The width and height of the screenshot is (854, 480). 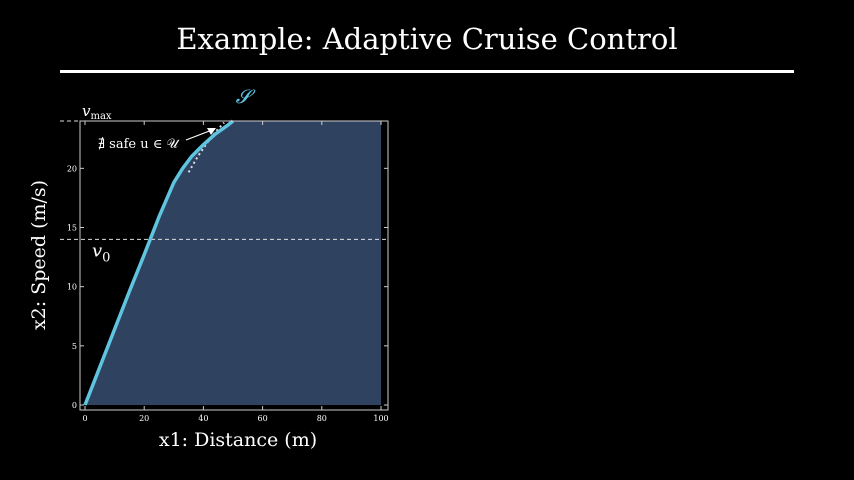 What do you see at coordinates (100, 116) in the screenshot?
I see `reference-label-sub: max` at bounding box center [100, 116].